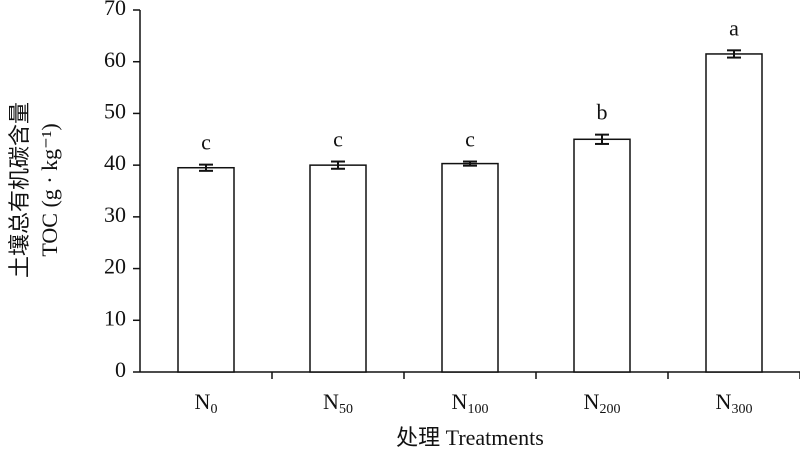 This screenshot has width=800, height=454. What do you see at coordinates (602, 403) in the screenshot?
I see `x-tick-label: N200` at bounding box center [602, 403].